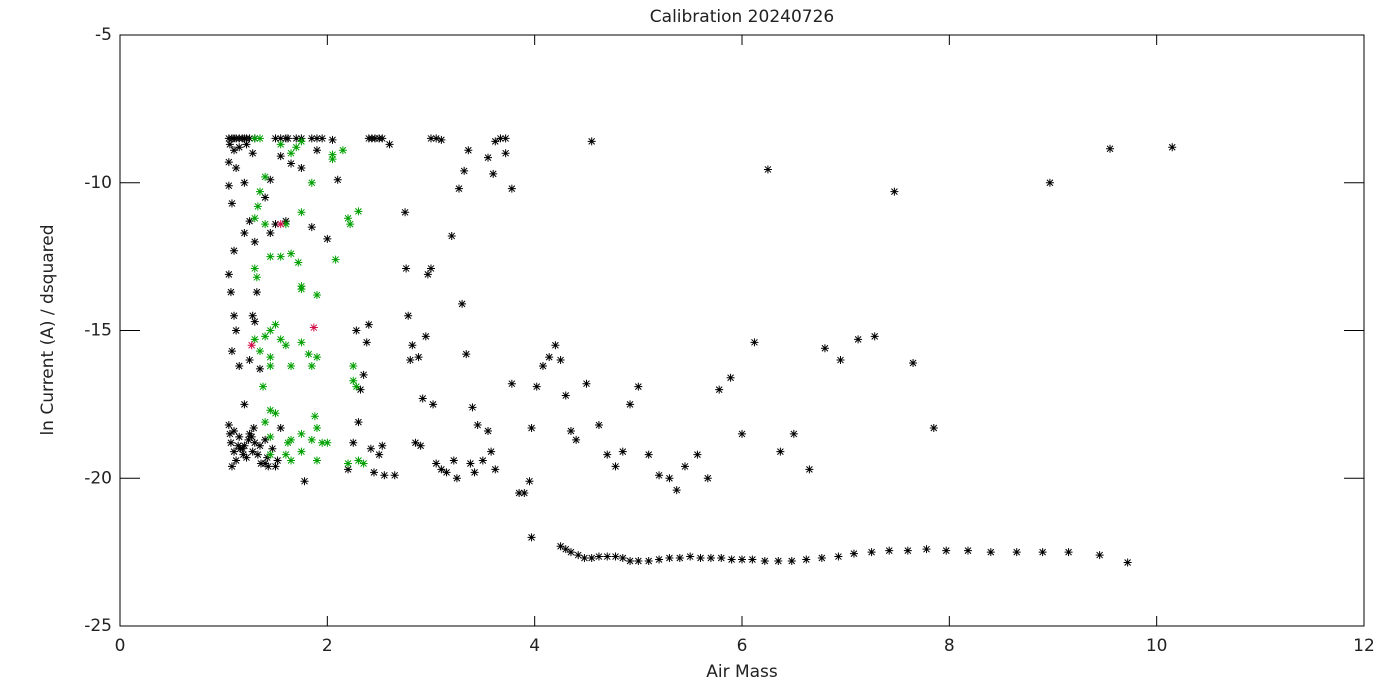 The width and height of the screenshot is (1400, 700). I want to click on y-tick-label: -20, so click(98, 478).